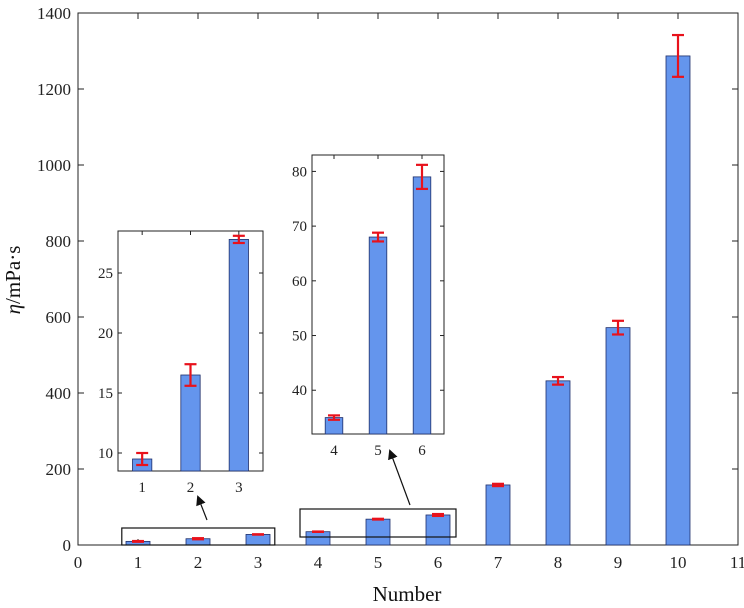  I want to click on y-tick-label: 800, so click(59, 241).